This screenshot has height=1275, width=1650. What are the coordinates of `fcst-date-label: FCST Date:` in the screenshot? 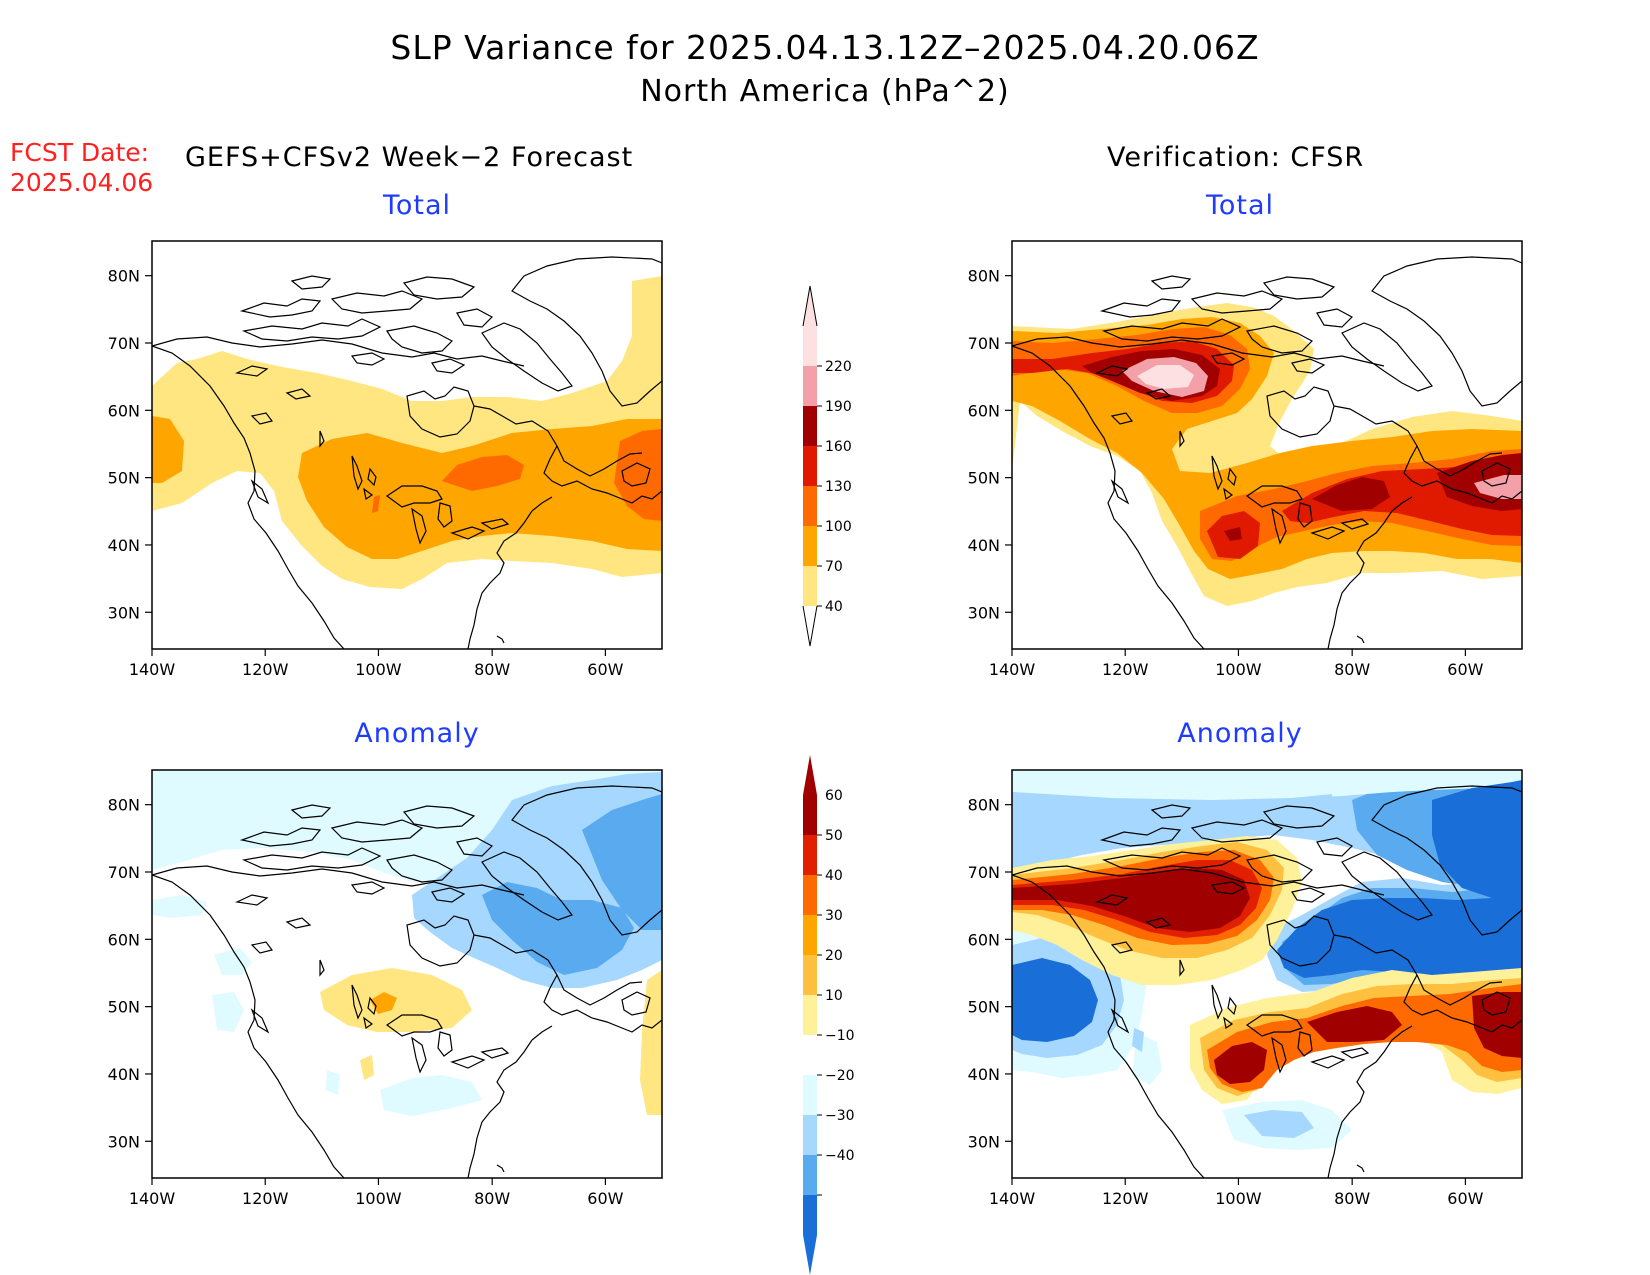 It's located at (80, 152).